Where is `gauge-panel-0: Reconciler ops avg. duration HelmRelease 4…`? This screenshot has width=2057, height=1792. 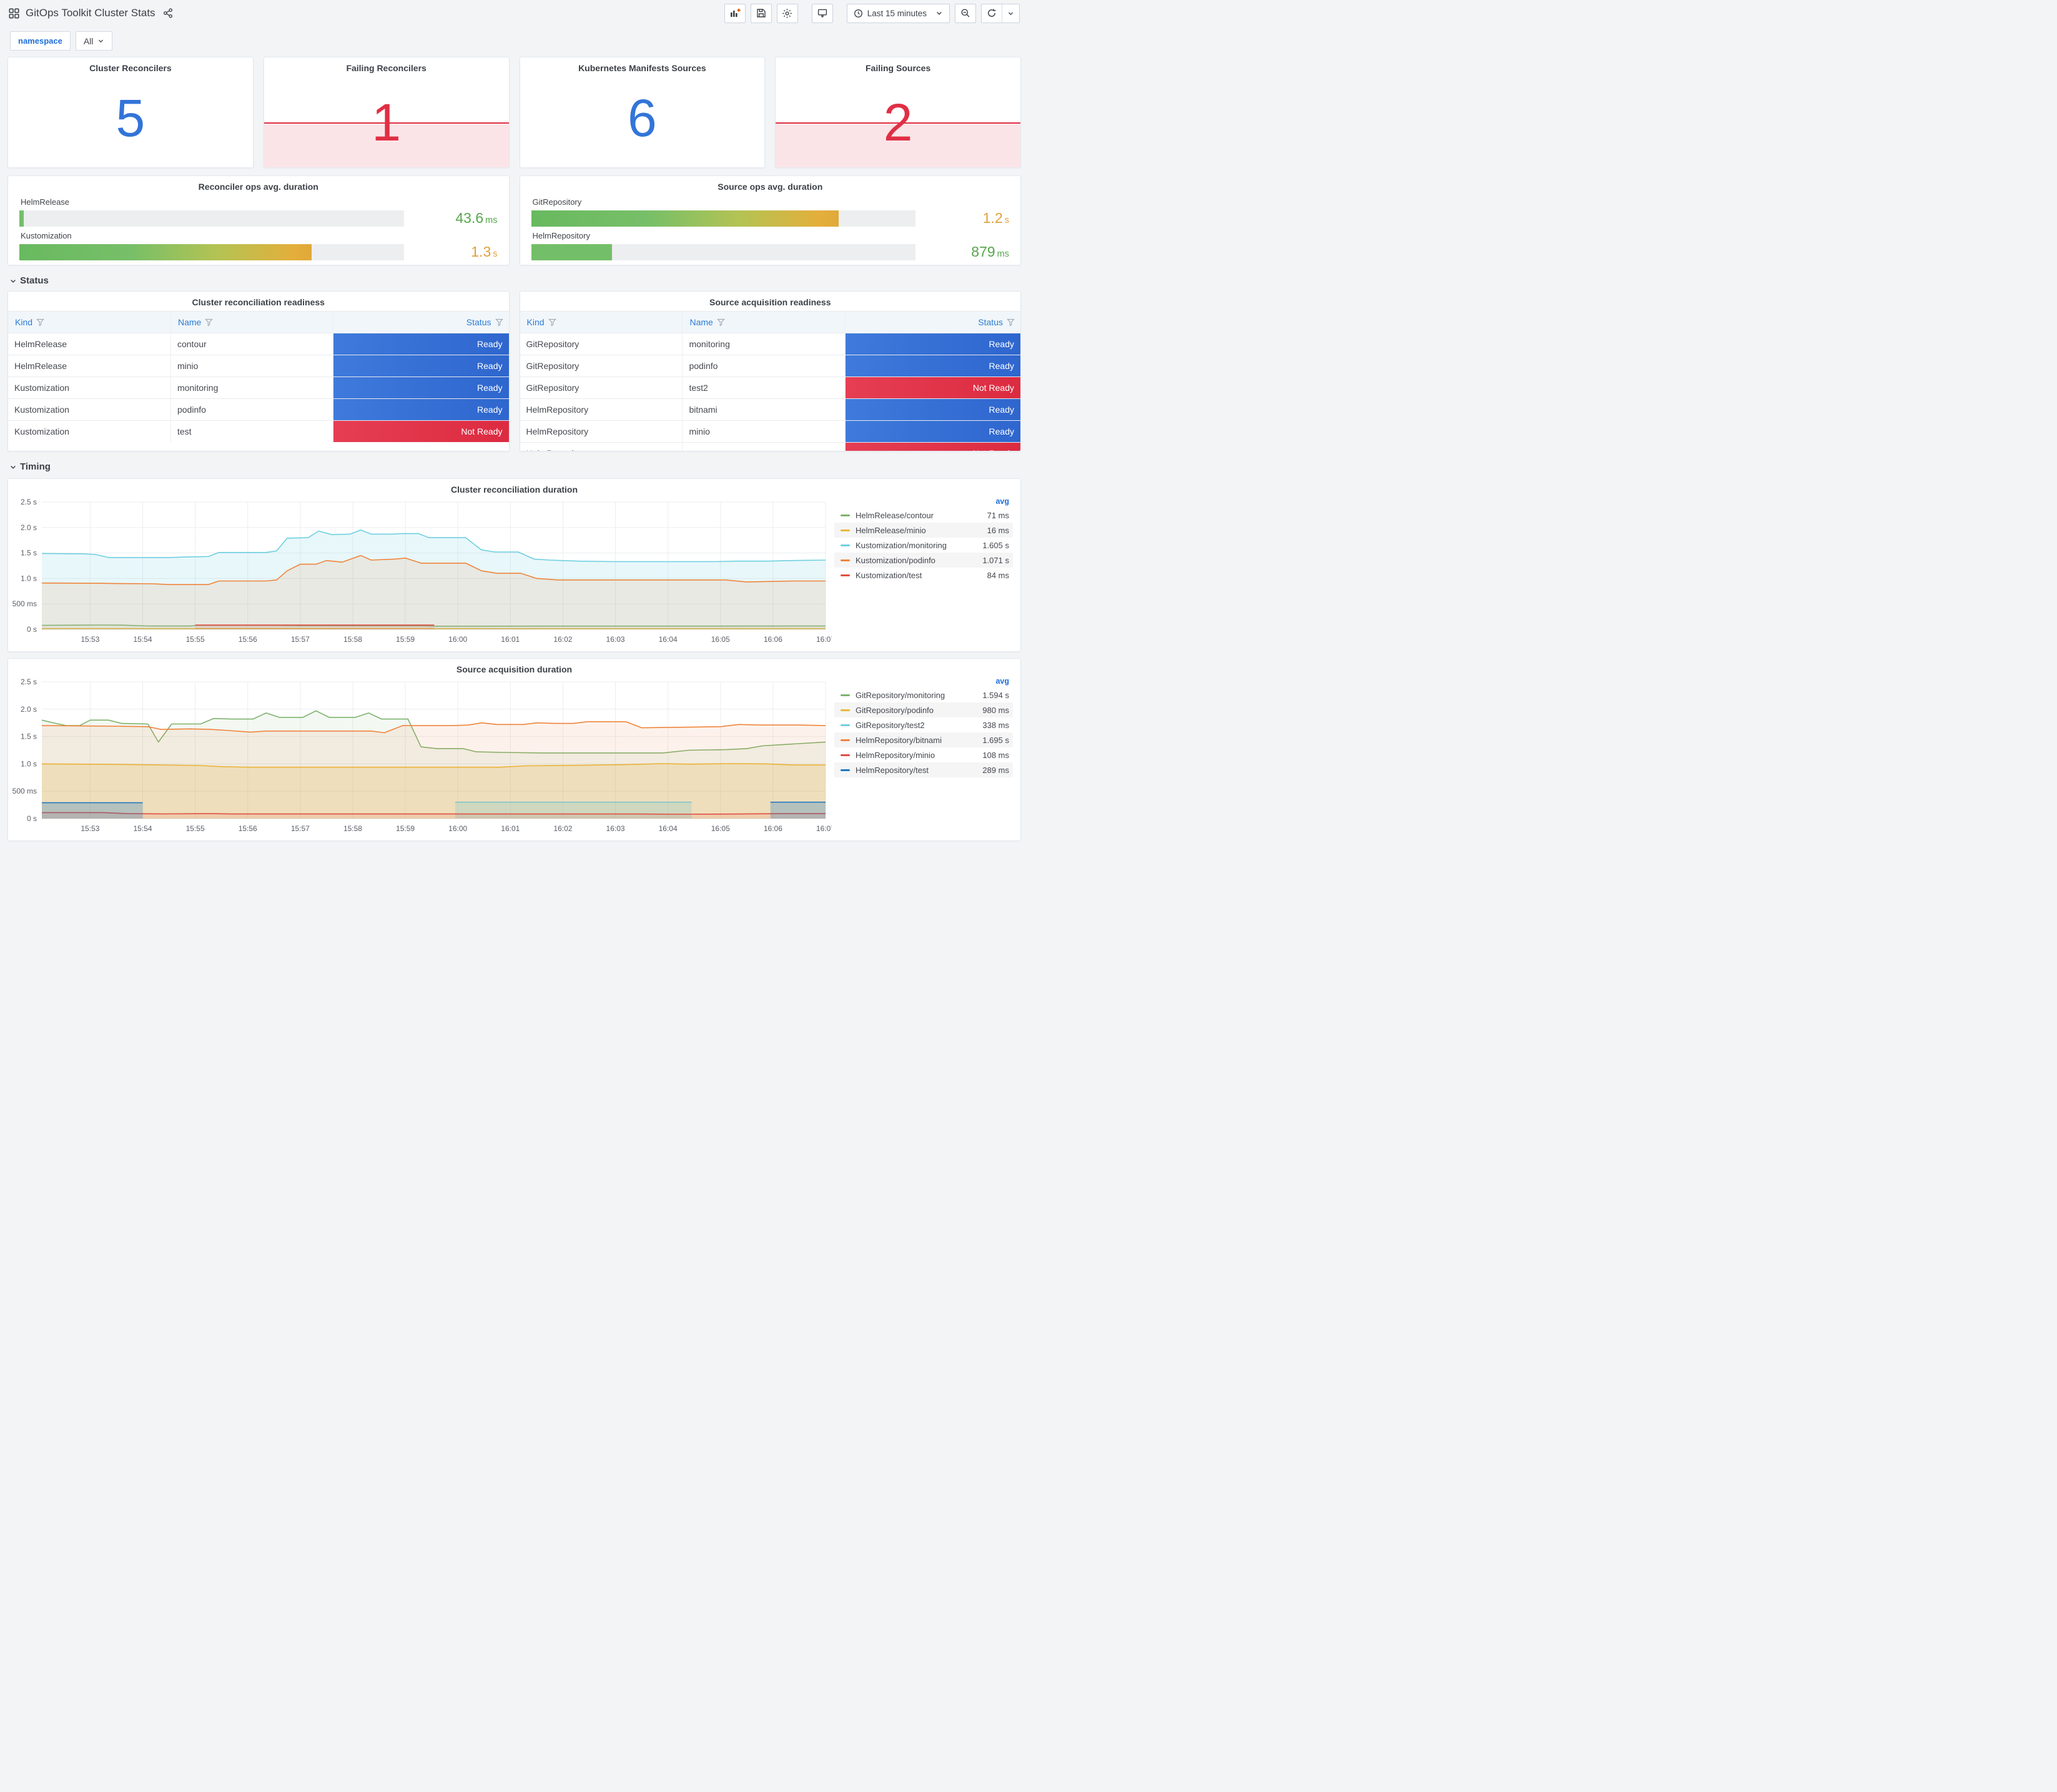 gauge-panel-0: Reconciler ops avg. duration HelmRelease 4… is located at coordinates (258, 220).